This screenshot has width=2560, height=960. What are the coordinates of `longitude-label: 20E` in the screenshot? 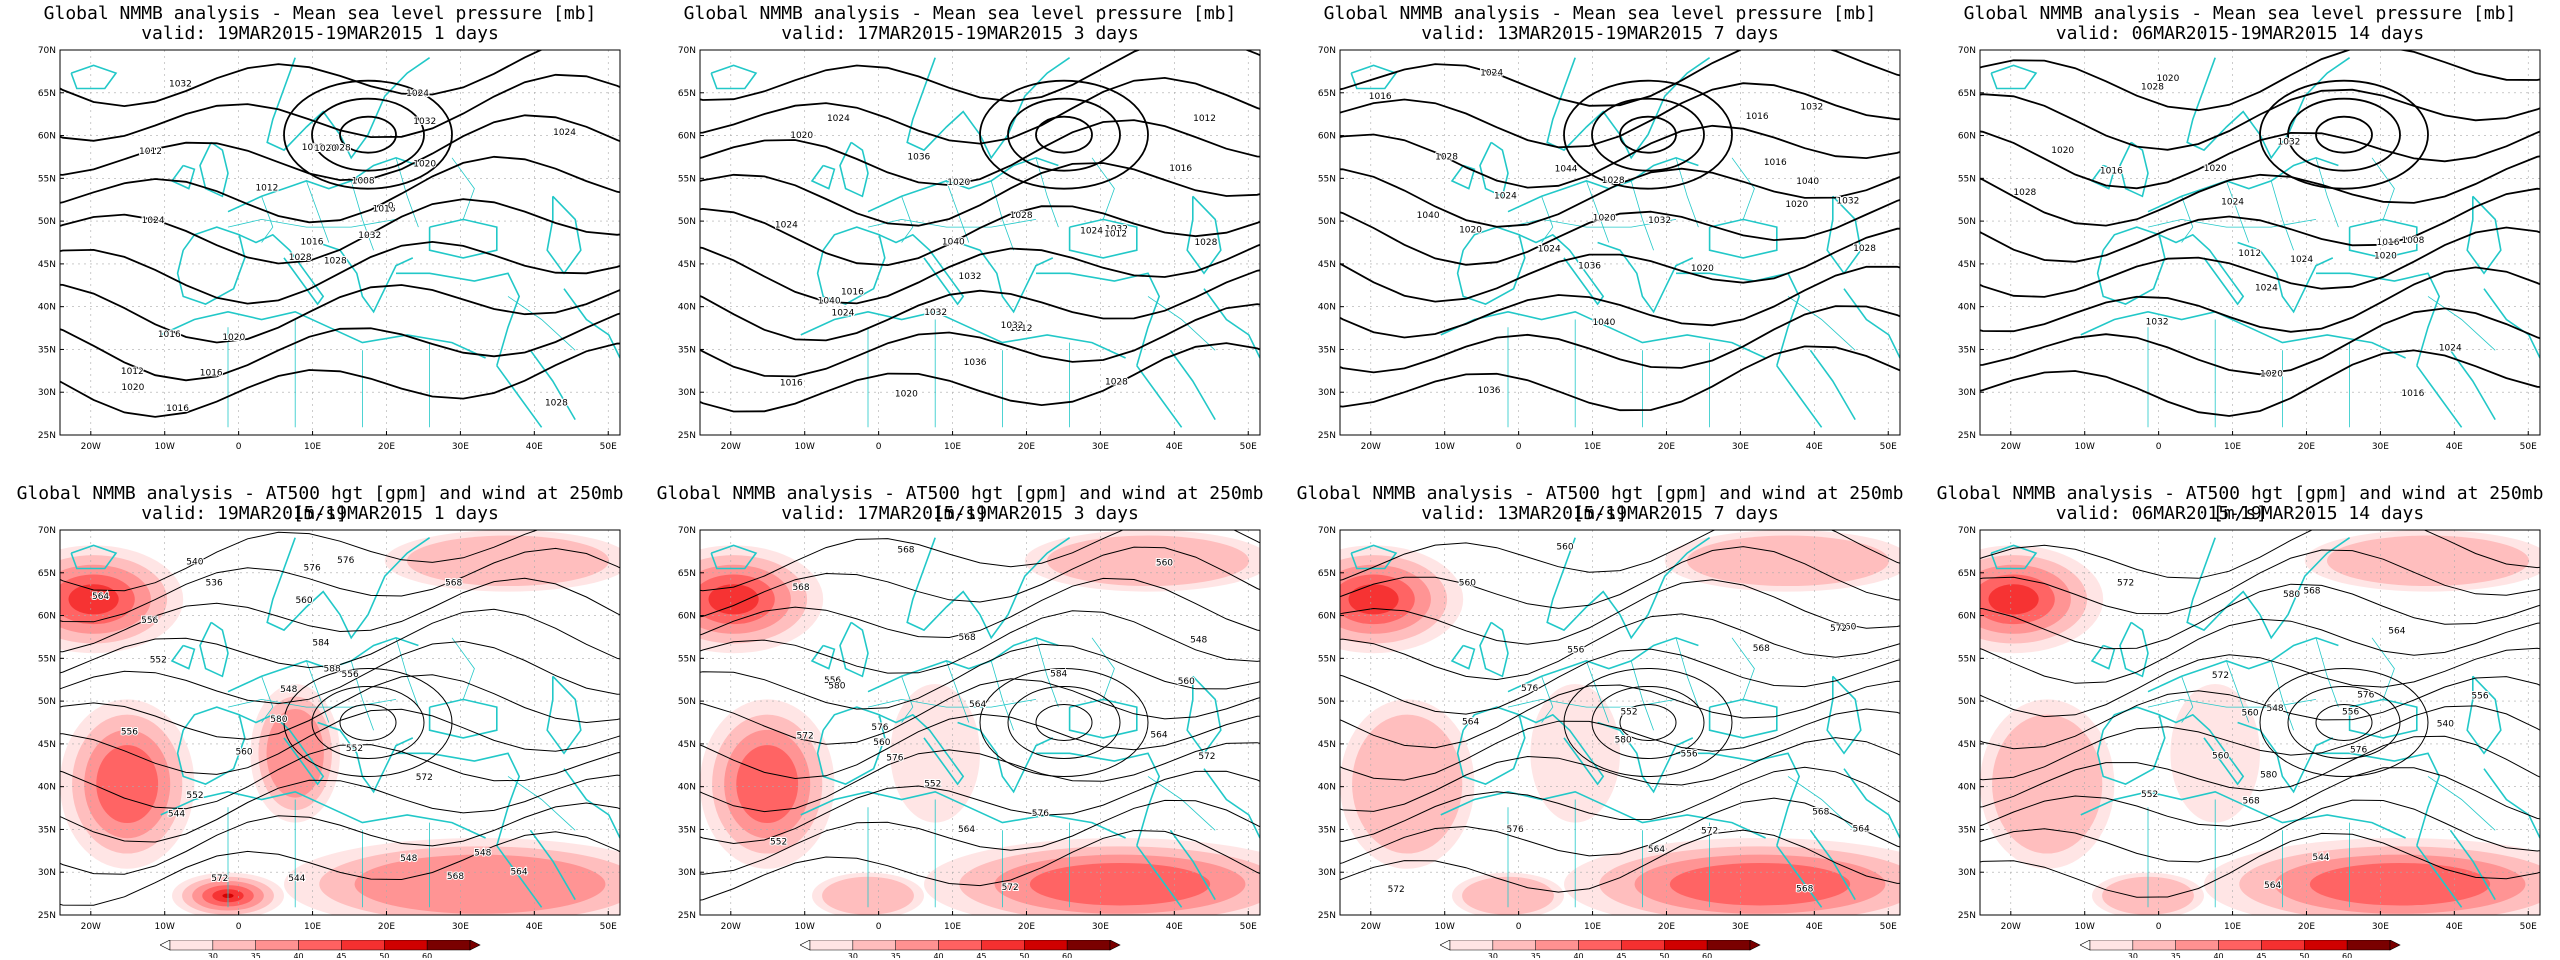 It's located at (2306, 927).